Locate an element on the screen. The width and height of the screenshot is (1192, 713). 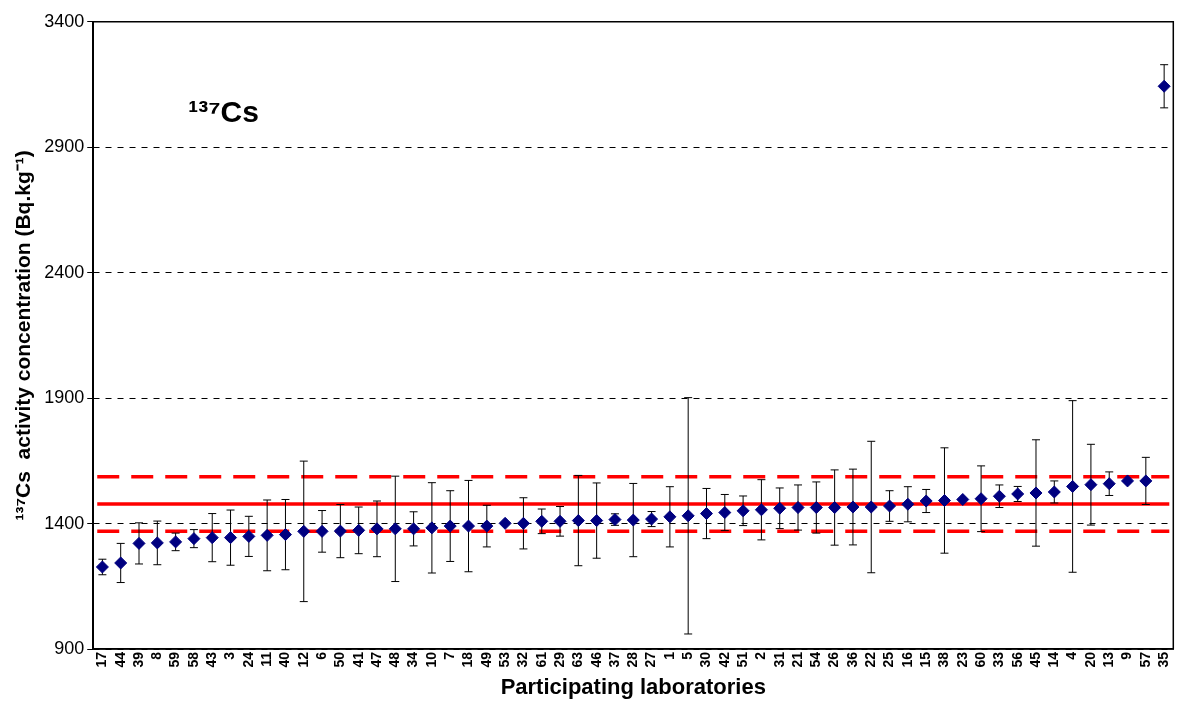
x-tick-label: 36 is located at coordinates (851, 659).